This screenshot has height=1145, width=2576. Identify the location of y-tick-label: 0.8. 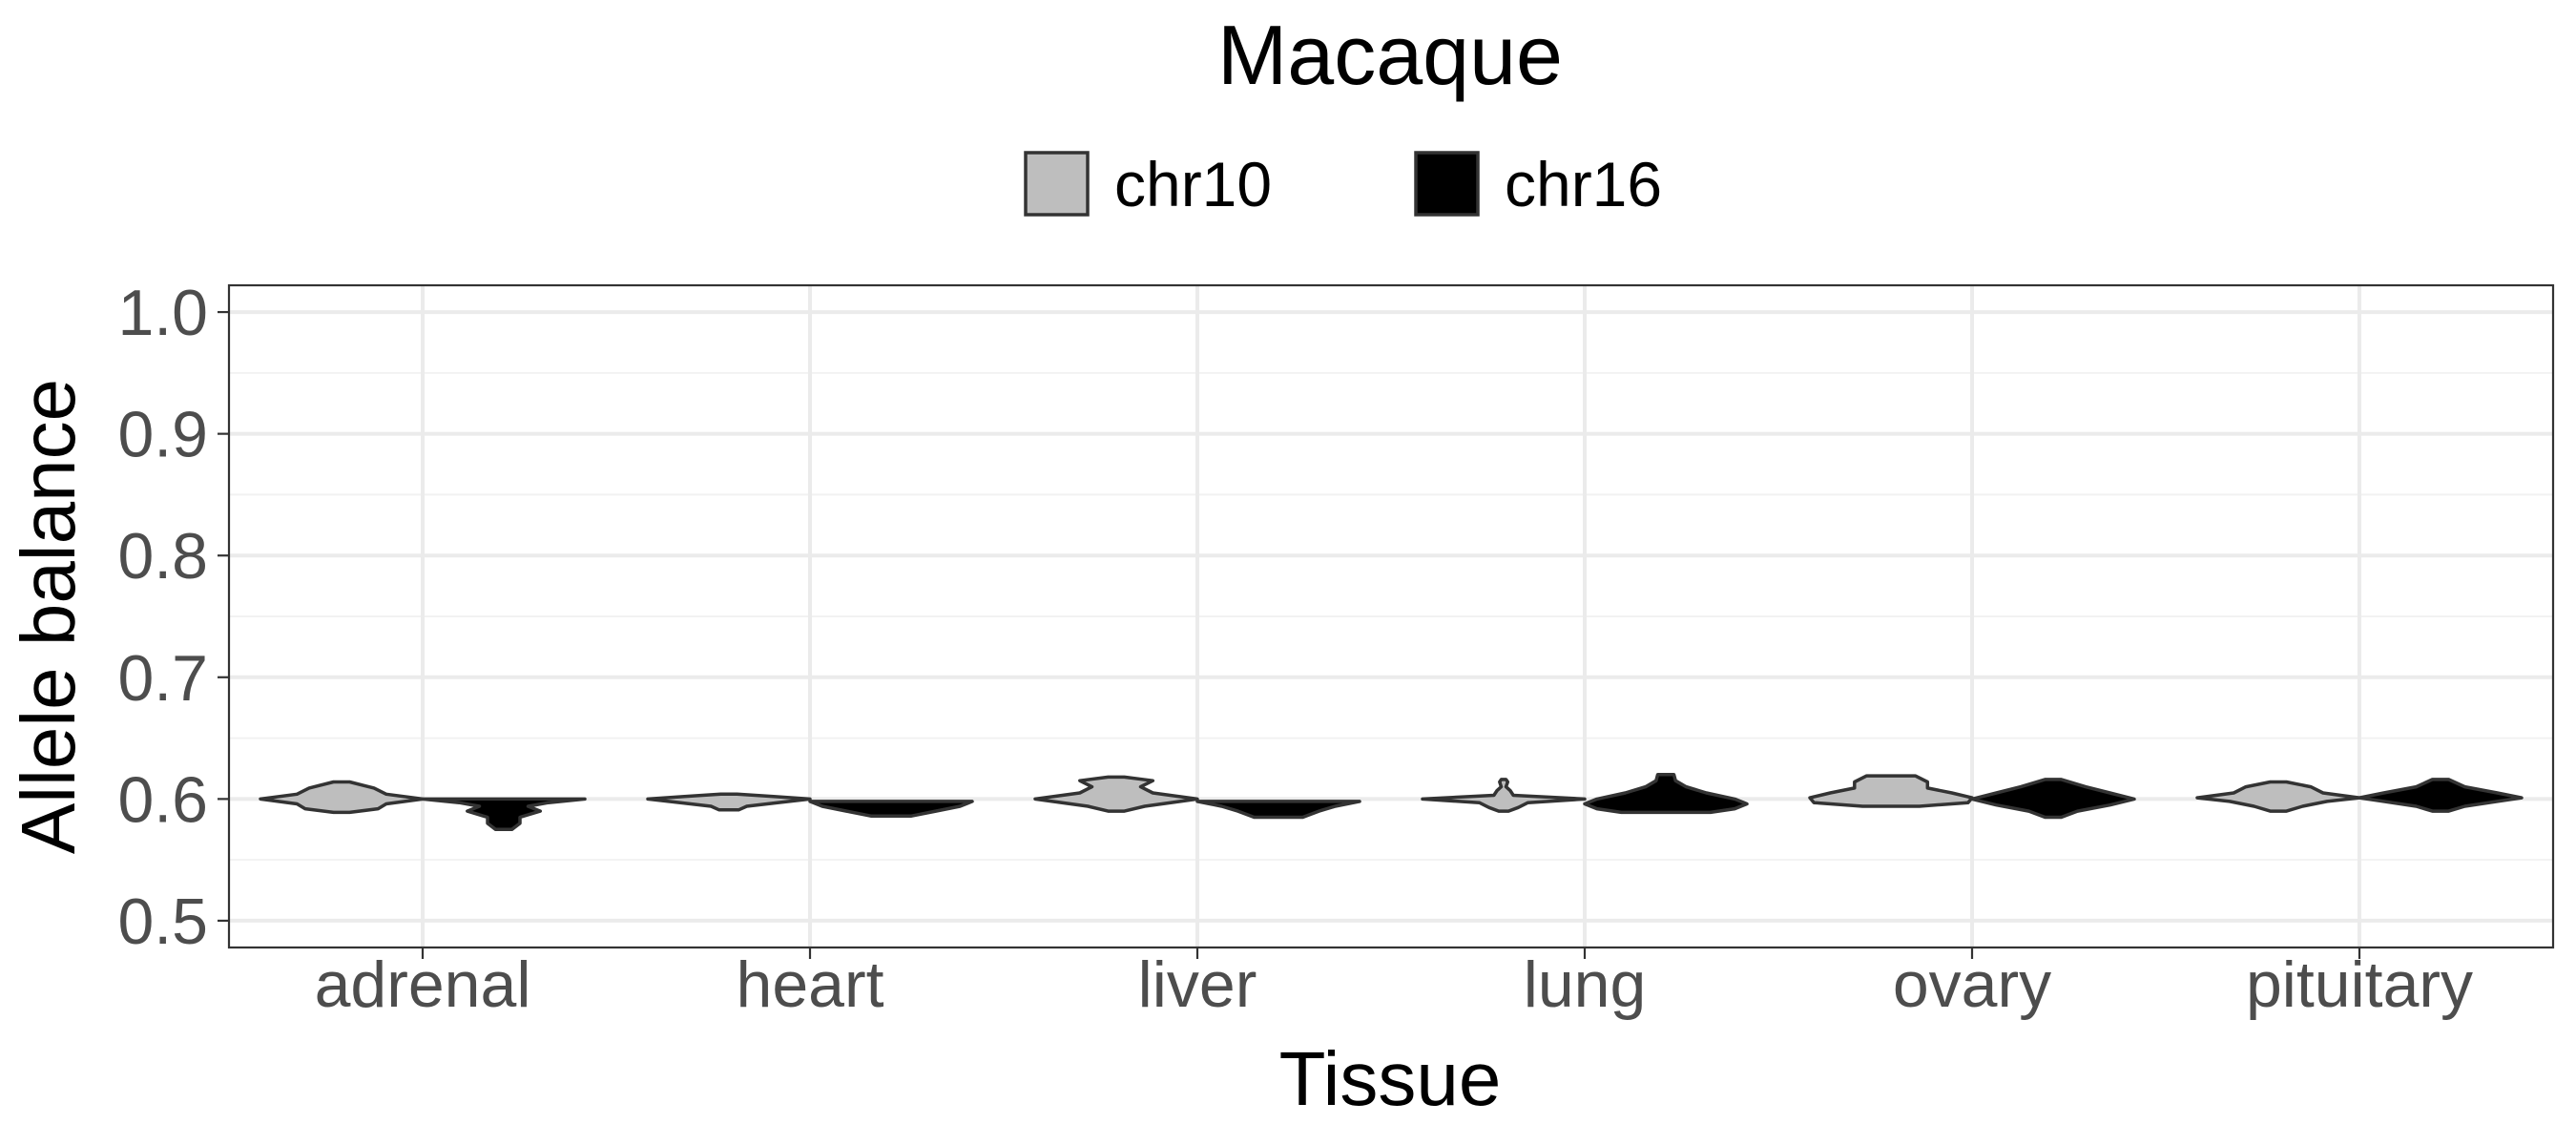
(162, 557).